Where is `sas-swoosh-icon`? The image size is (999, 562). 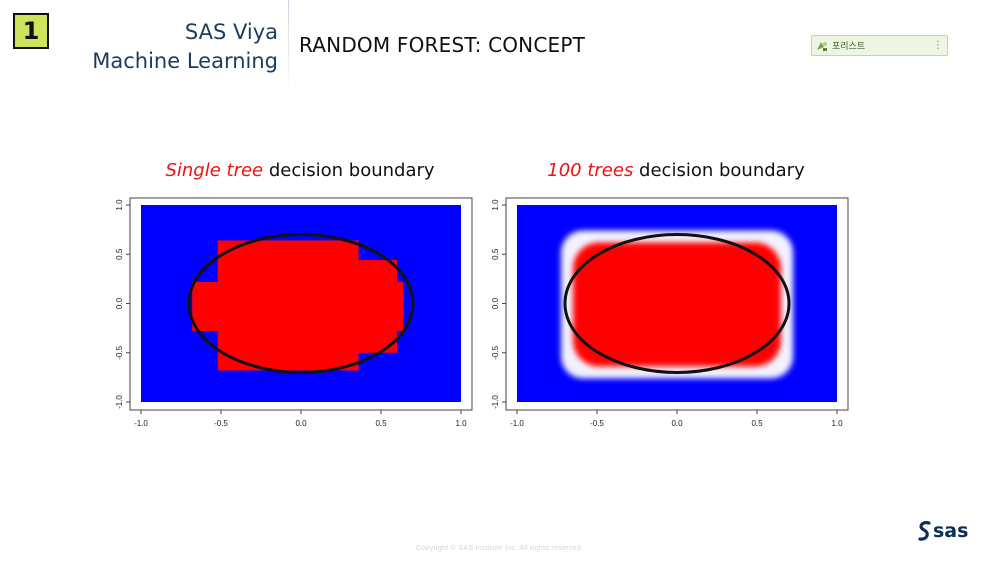
sas-swoosh-icon is located at coordinates (924, 531).